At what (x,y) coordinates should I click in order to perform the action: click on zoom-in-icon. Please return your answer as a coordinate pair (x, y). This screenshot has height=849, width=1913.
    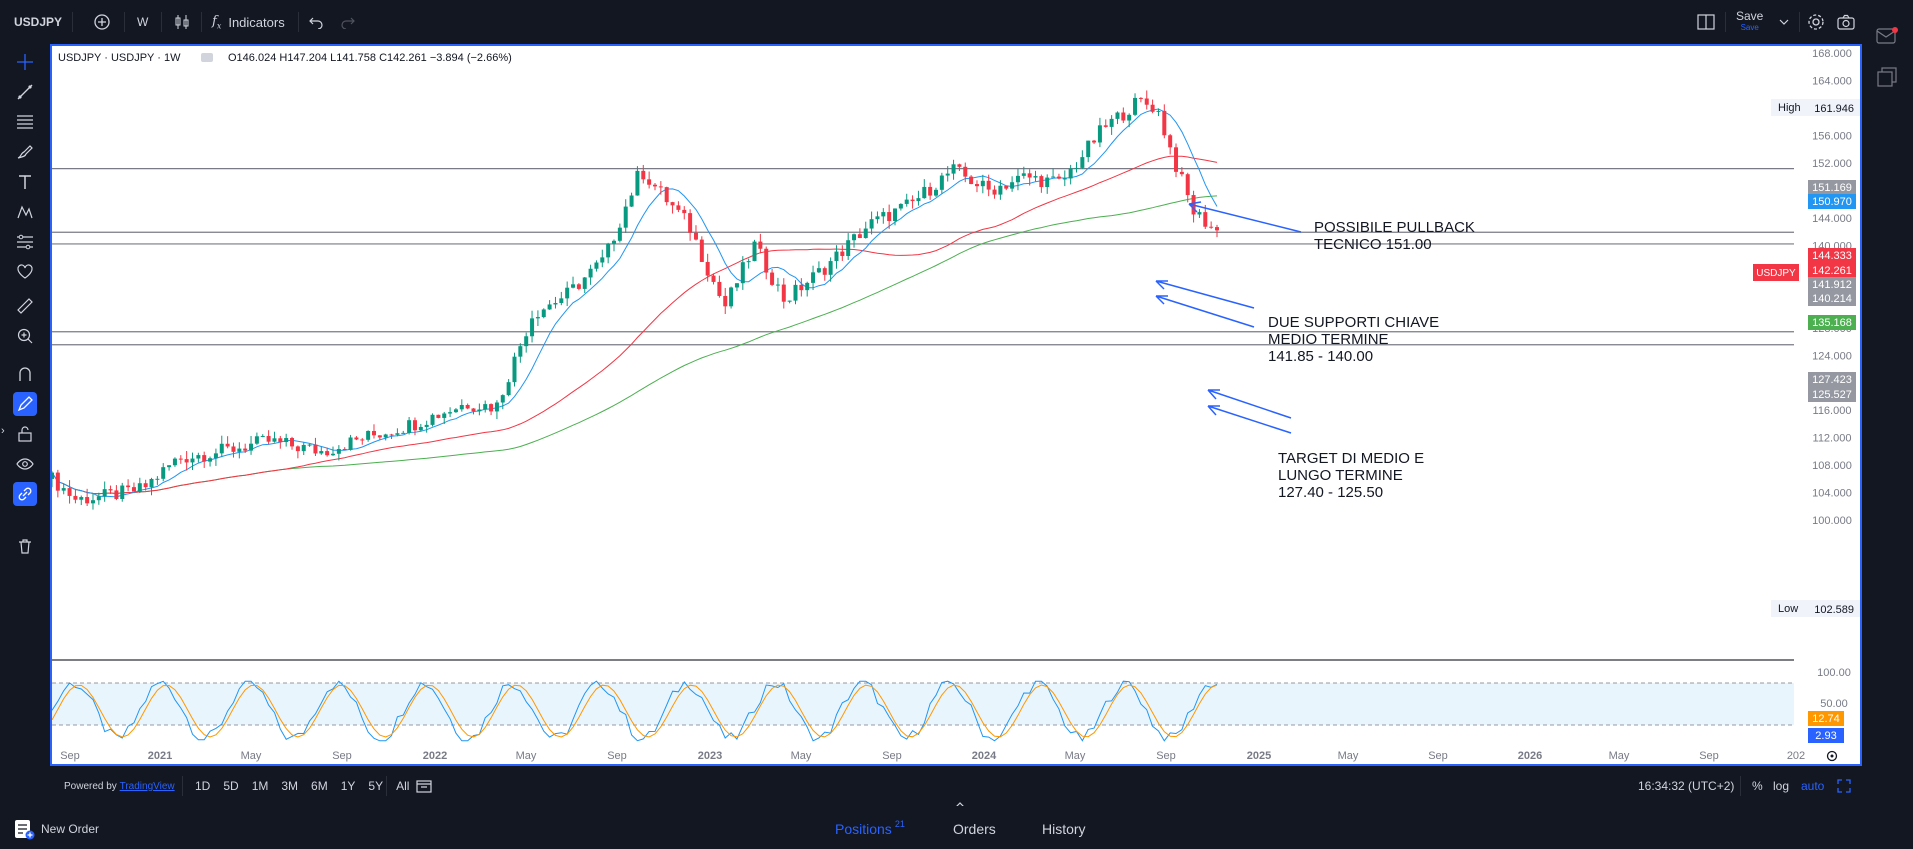
    Looking at the image, I should click on (25, 336).